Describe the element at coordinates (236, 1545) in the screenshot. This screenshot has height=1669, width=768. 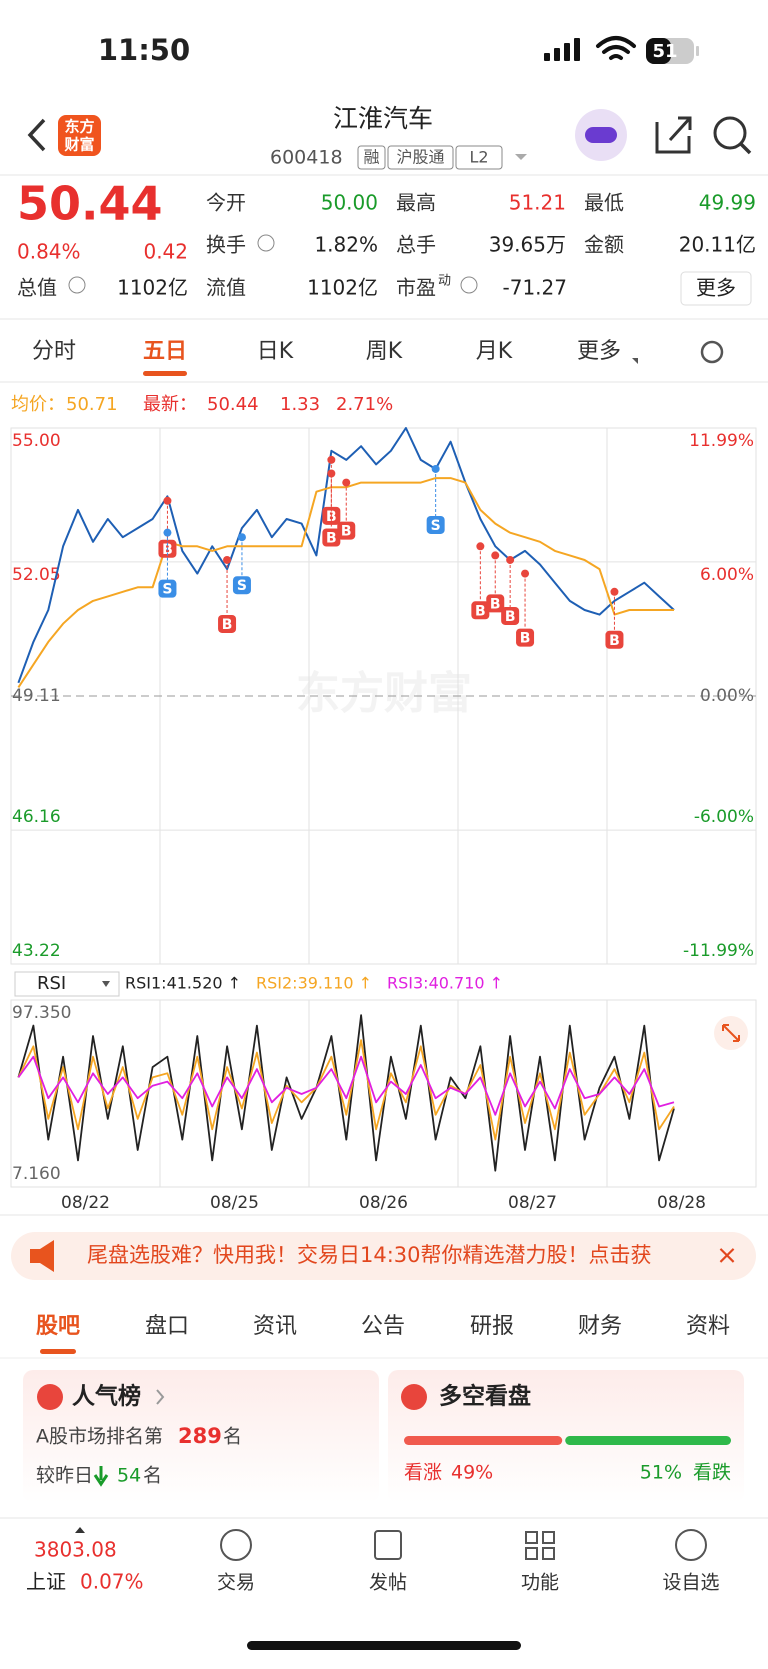
I see `trade-icon` at that location.